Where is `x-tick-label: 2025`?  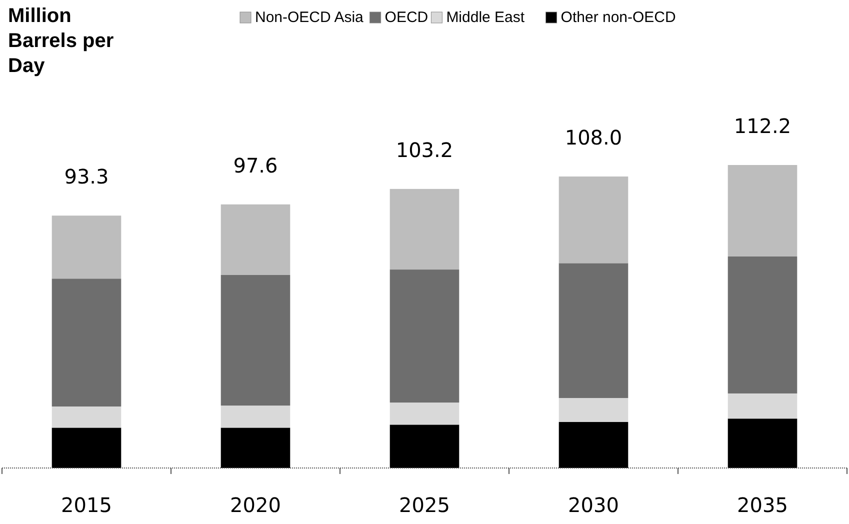
x-tick-label: 2025 is located at coordinates (424, 505).